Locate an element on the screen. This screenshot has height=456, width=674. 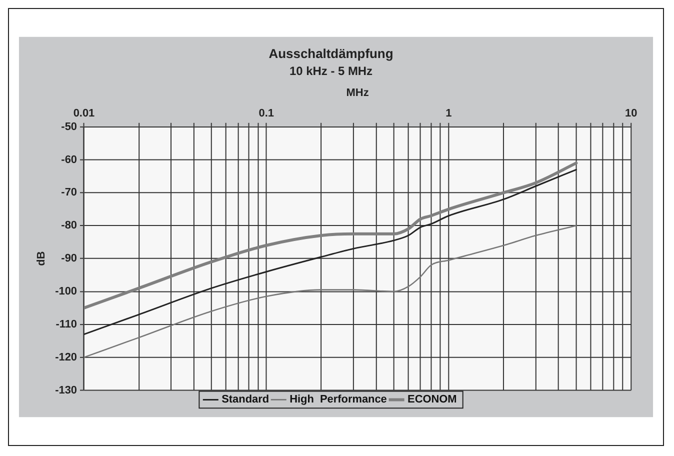
y-tick-label: -60 is located at coordinates (69, 160).